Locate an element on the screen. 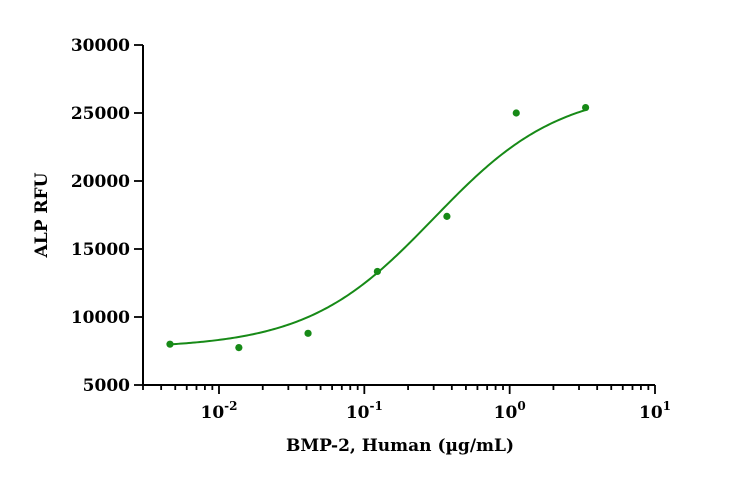  y-tick-label: 10000 is located at coordinates (100, 318).